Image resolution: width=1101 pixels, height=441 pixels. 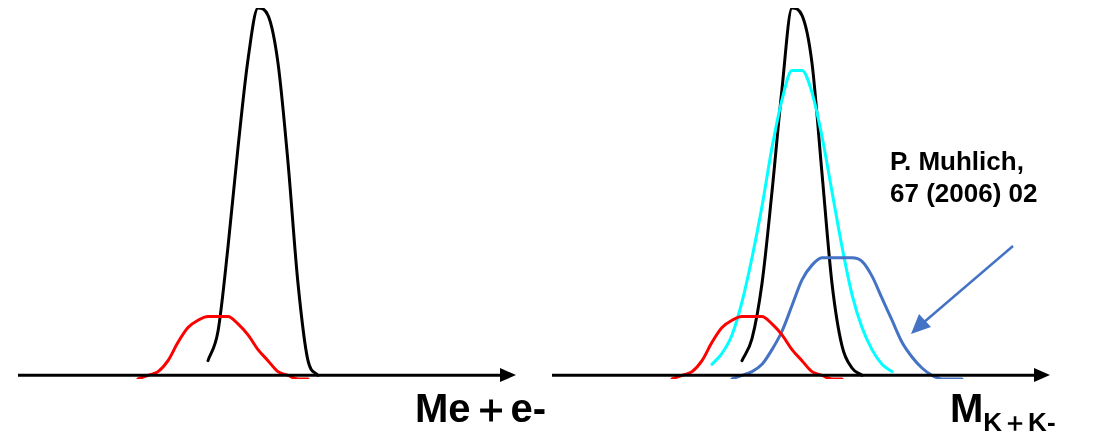 What do you see at coordinates (481, 408) in the screenshot?
I see `x-axis-title: Me＋e-` at bounding box center [481, 408].